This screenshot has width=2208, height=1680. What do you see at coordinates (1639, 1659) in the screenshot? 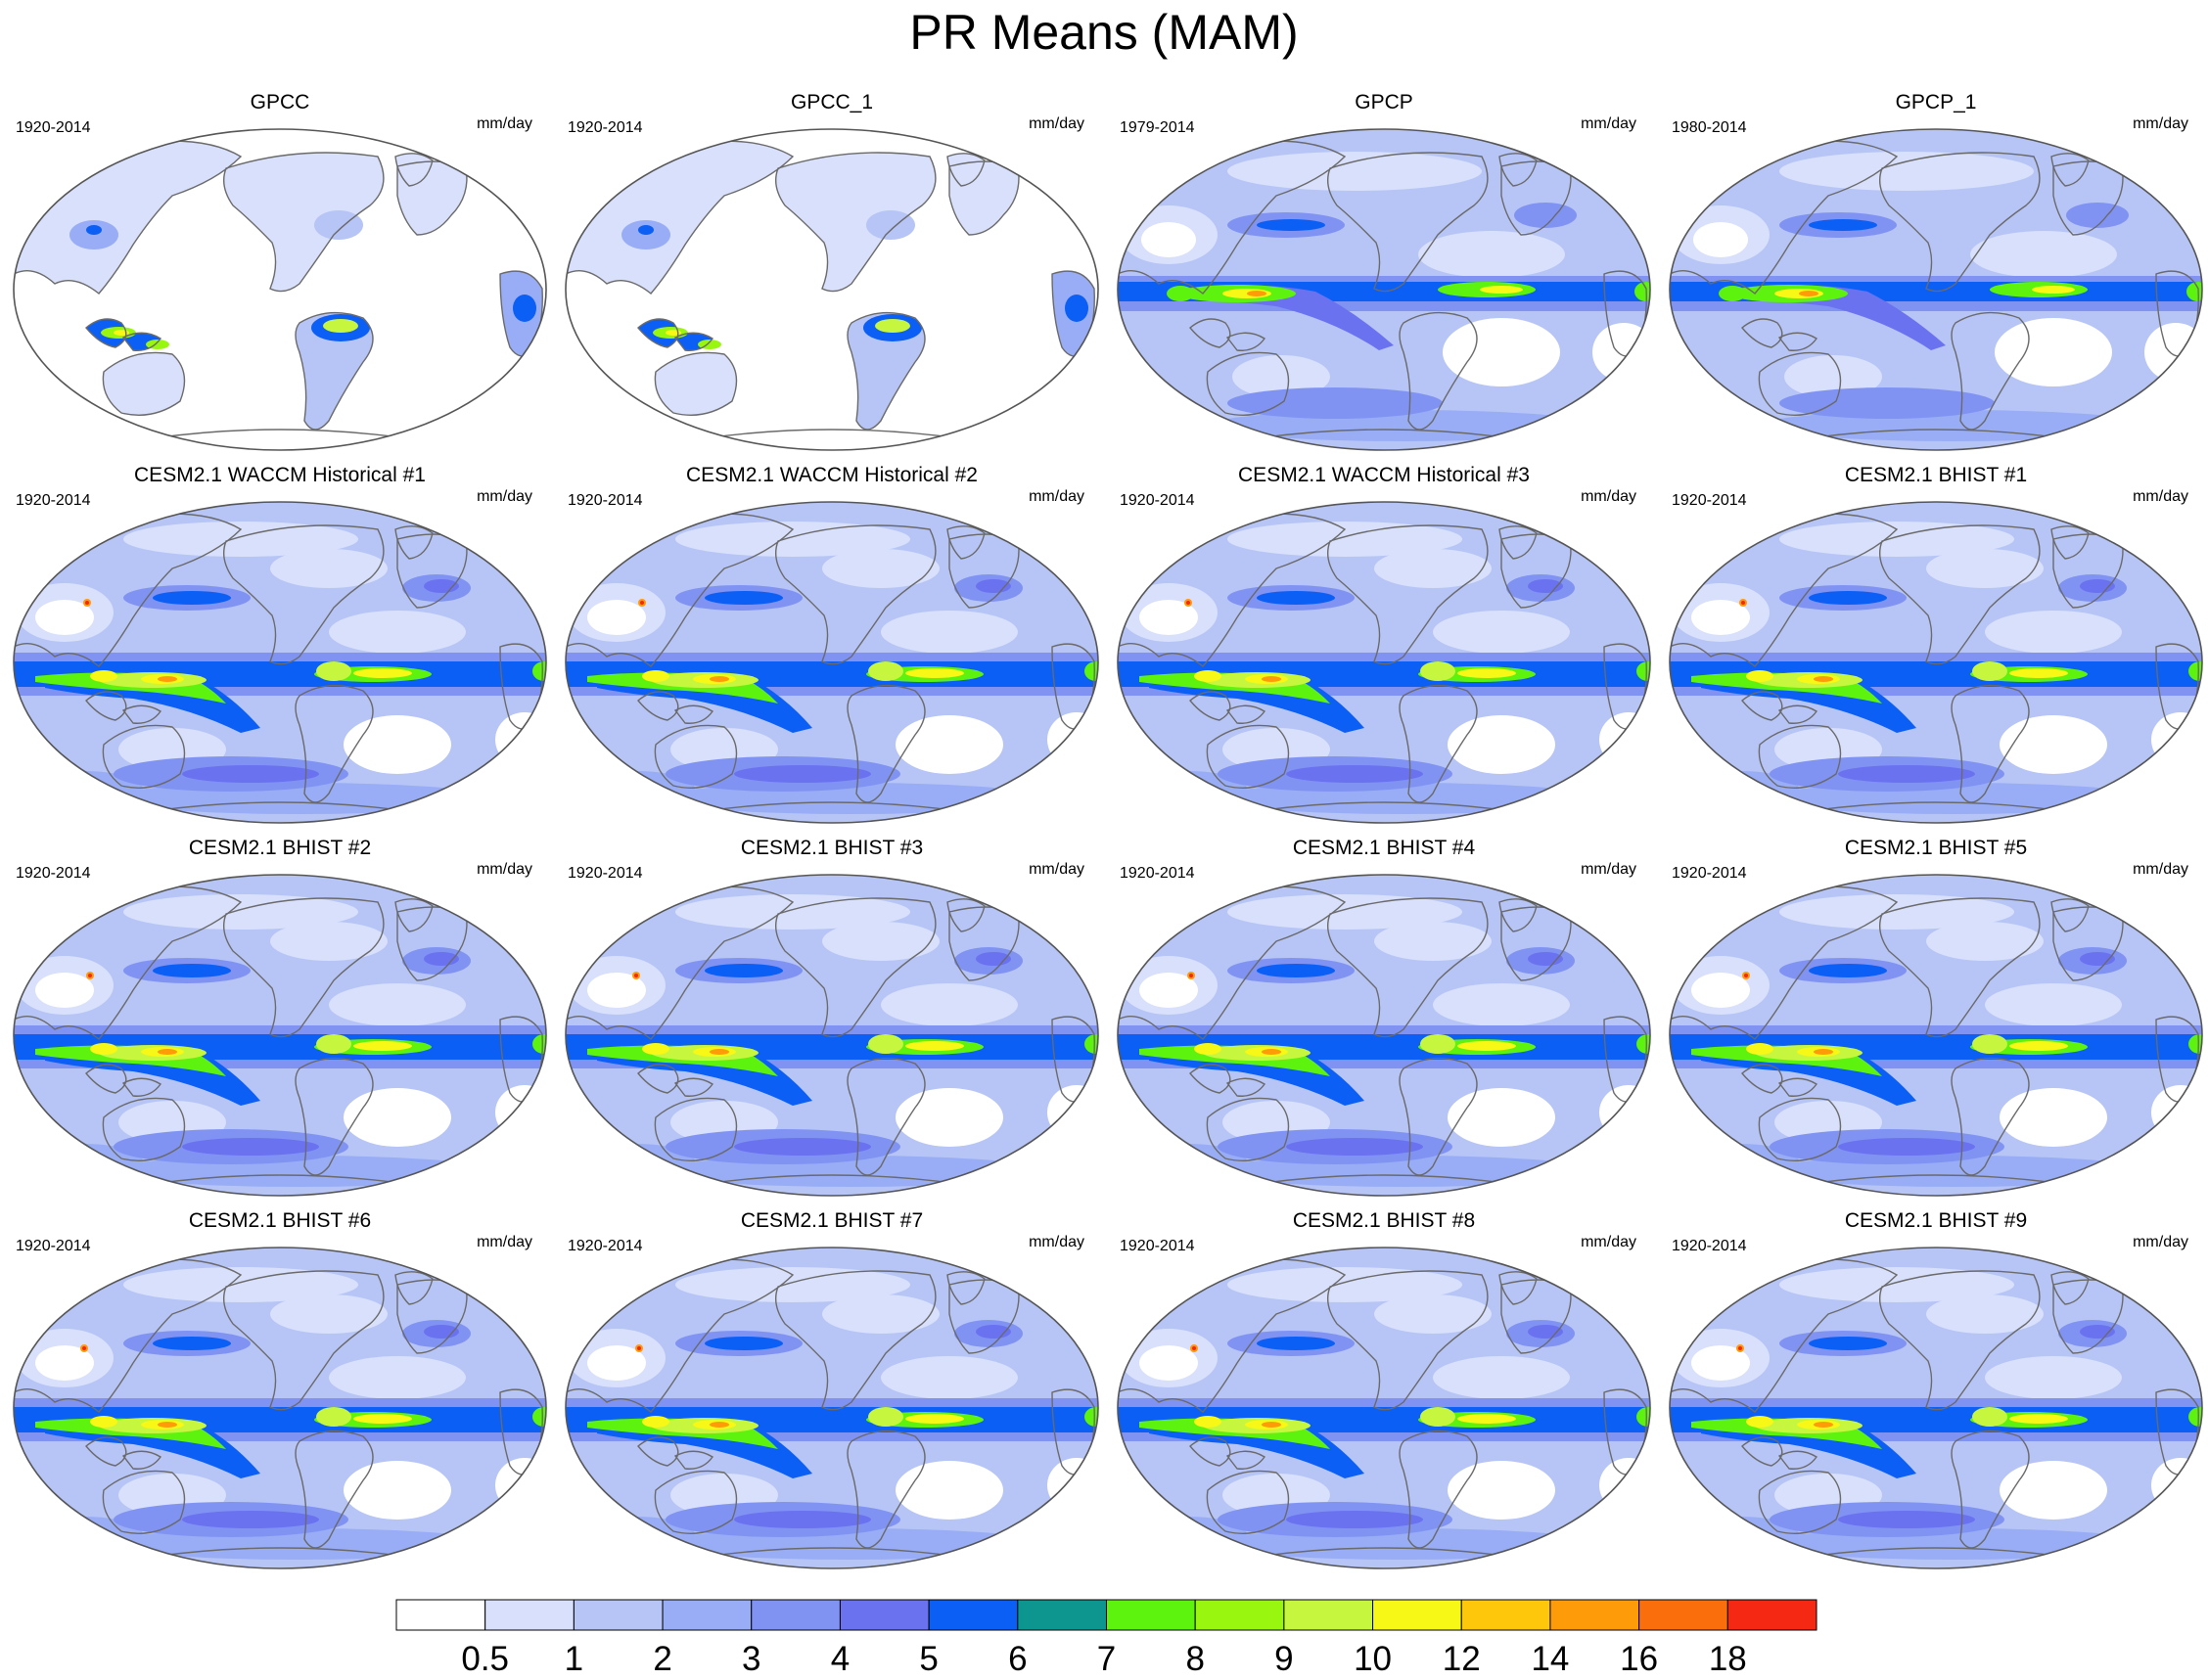
I see `colorbar-tick-label: 16` at bounding box center [1639, 1659].